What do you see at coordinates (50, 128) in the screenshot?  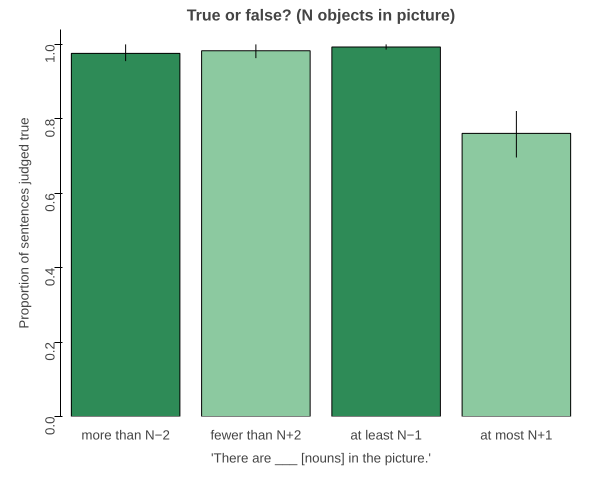 I see `y-tick-label: 0.8` at bounding box center [50, 128].